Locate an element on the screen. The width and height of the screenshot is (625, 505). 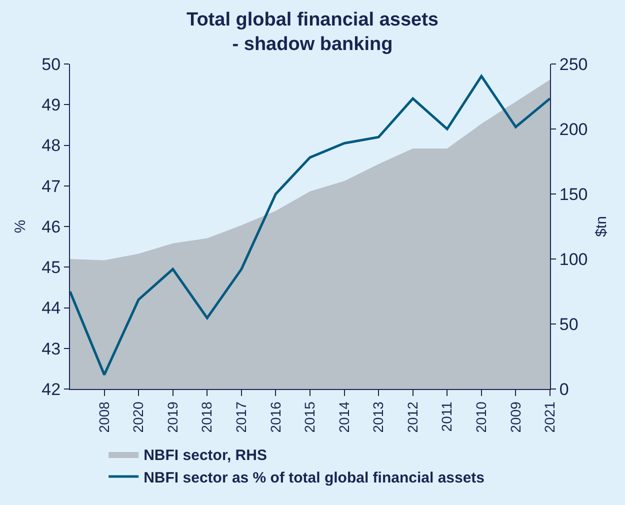
y2-tick-label: 200 is located at coordinates (573, 129).